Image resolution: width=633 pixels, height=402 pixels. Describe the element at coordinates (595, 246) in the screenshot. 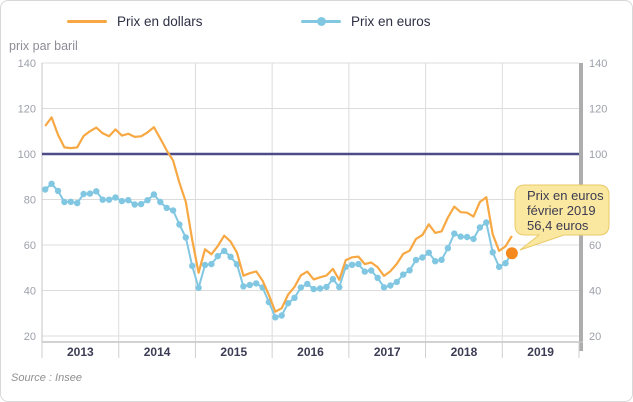

I see `y-tick-label-right: 60` at that location.